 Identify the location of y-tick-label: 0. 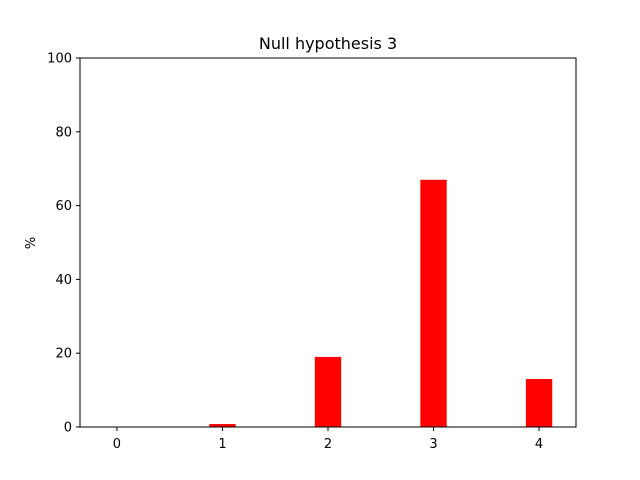
(68, 428).